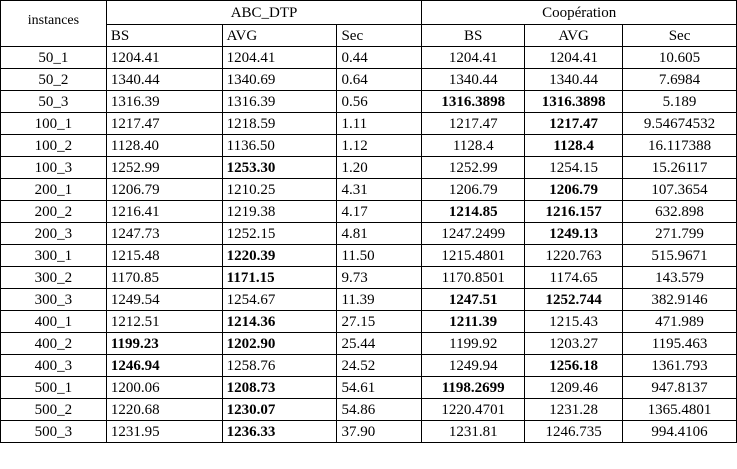 The image size is (737, 469). I want to click on cell-abc-avg: 1220.39, so click(279, 255).